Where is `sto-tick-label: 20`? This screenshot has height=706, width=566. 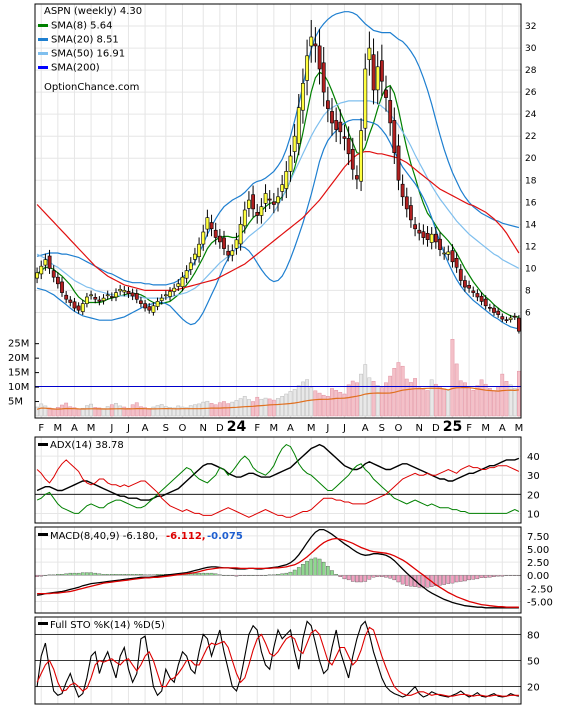 sto-tick-label: 20 is located at coordinates (533, 688).